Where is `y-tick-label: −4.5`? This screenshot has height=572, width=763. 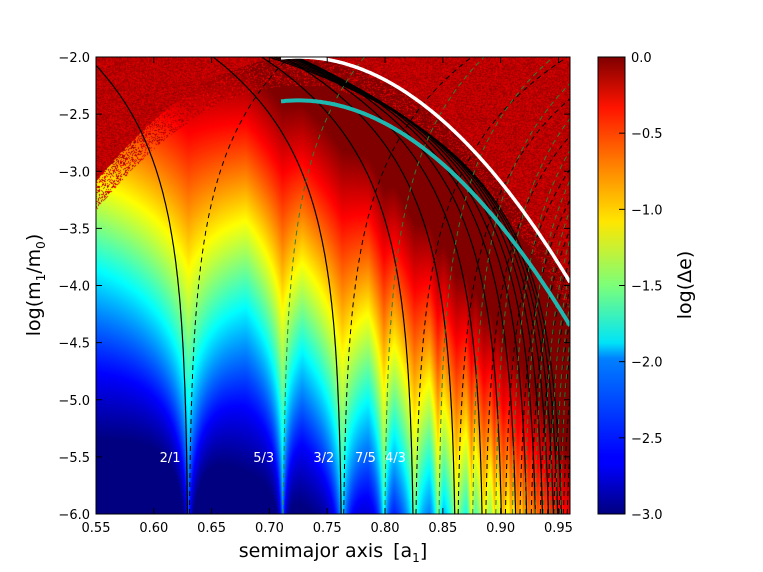 y-tick-label: −4.5 is located at coordinates (74, 344).